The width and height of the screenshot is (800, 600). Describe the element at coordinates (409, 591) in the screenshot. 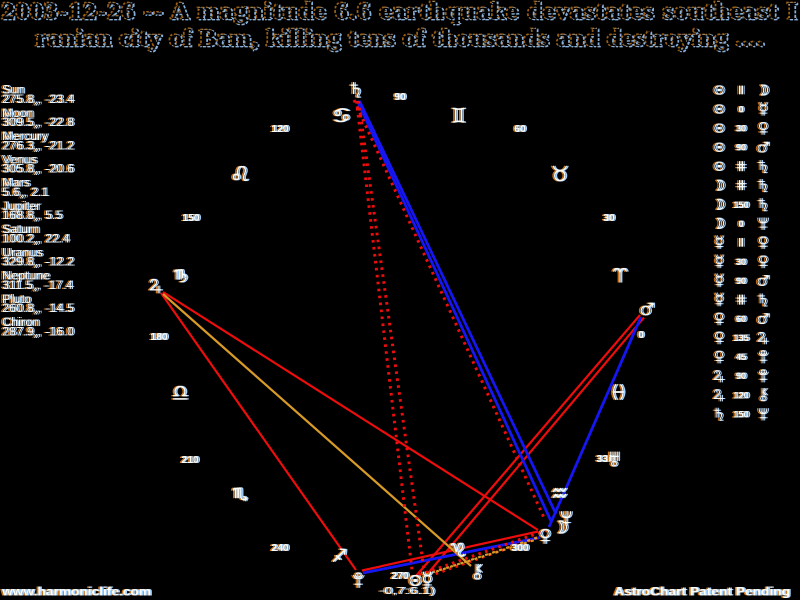

I see `svg-text: -0,7:6.1)` at that location.